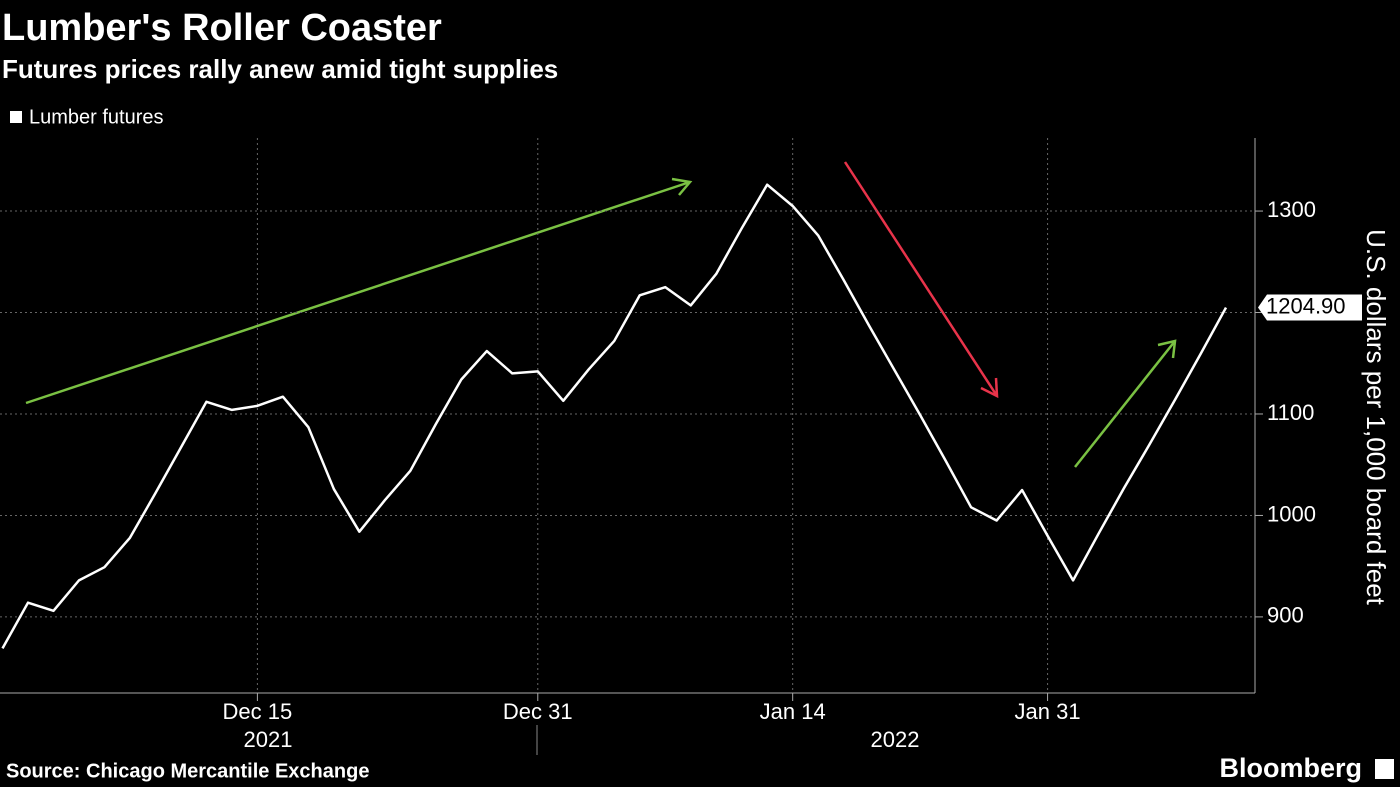  Describe the element at coordinates (538, 711) in the screenshot. I see `x-tick-label: Dec 31` at that location.